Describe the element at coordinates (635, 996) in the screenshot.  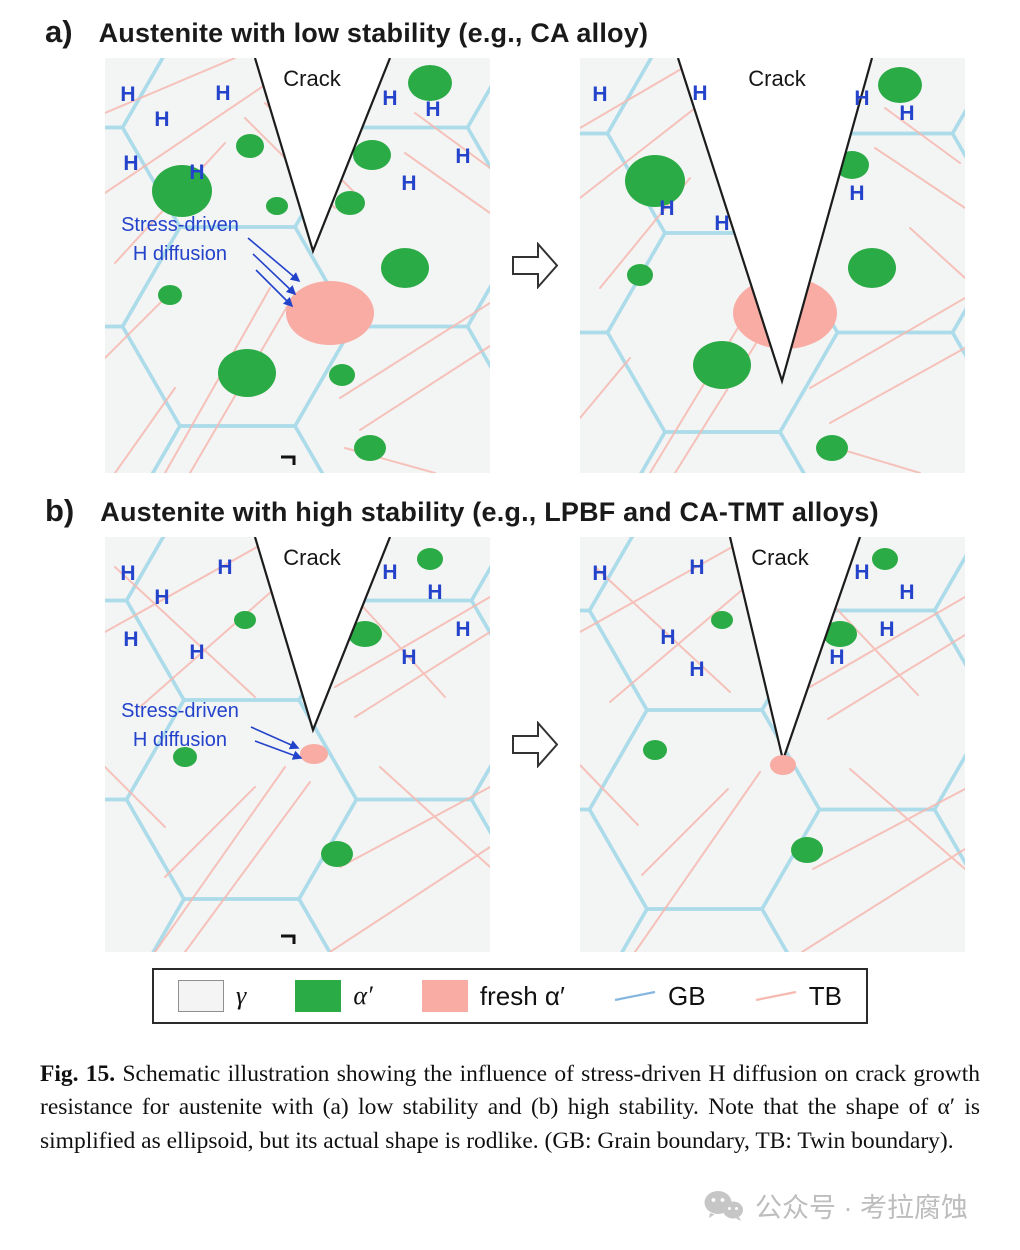
I see `legend-line` at that location.